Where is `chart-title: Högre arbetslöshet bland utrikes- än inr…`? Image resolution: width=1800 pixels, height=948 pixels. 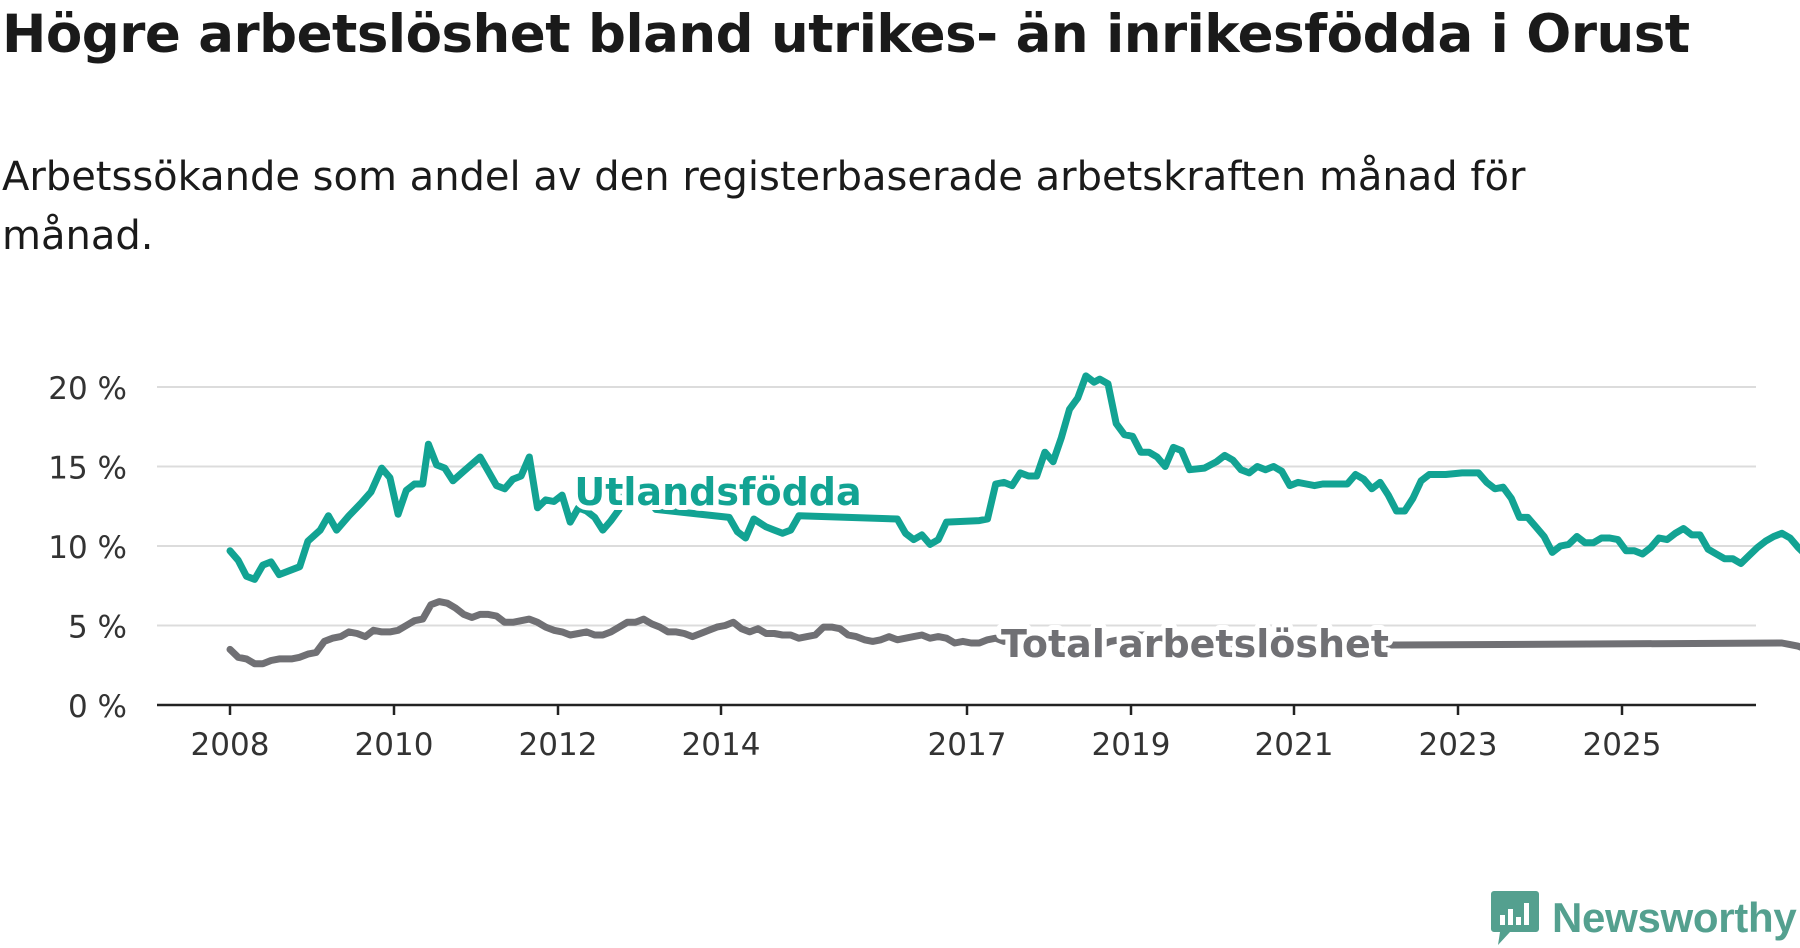 chart-title: Högre arbetslöshet bland utrikes- än inr… is located at coordinates (846, 34).